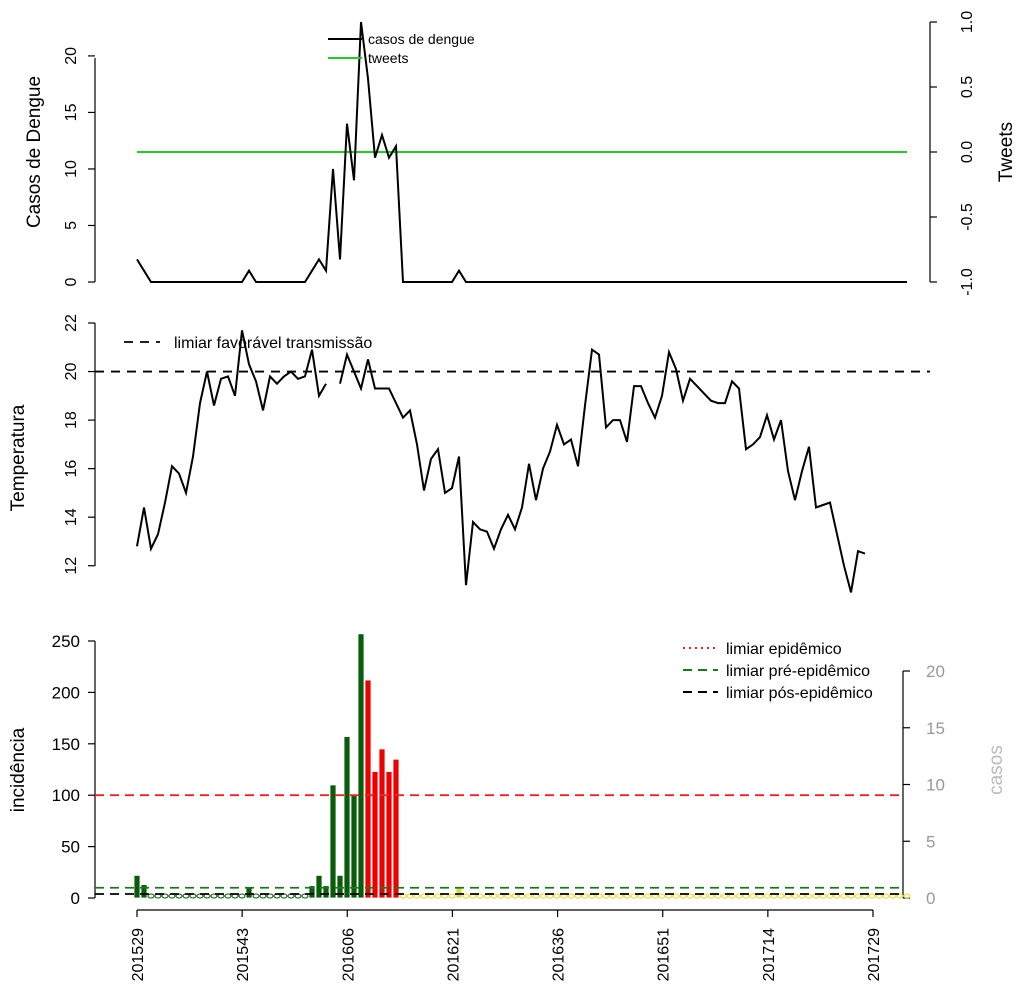  I want to click on p3-ytick-label: 0, so click(75, 898).